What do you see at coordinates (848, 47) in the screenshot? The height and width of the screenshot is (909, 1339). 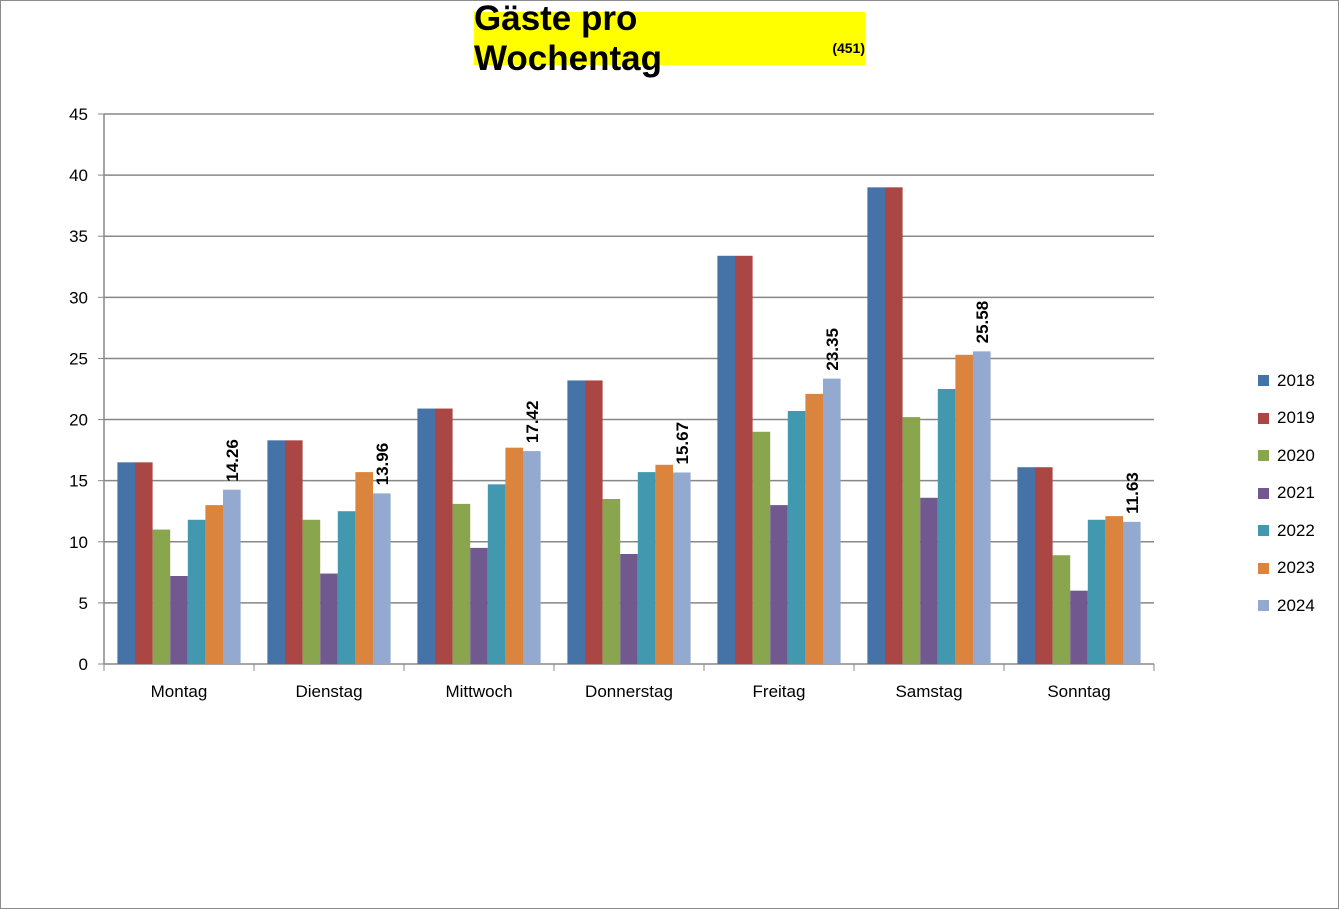 I see `chart-title-count: (451)` at bounding box center [848, 47].